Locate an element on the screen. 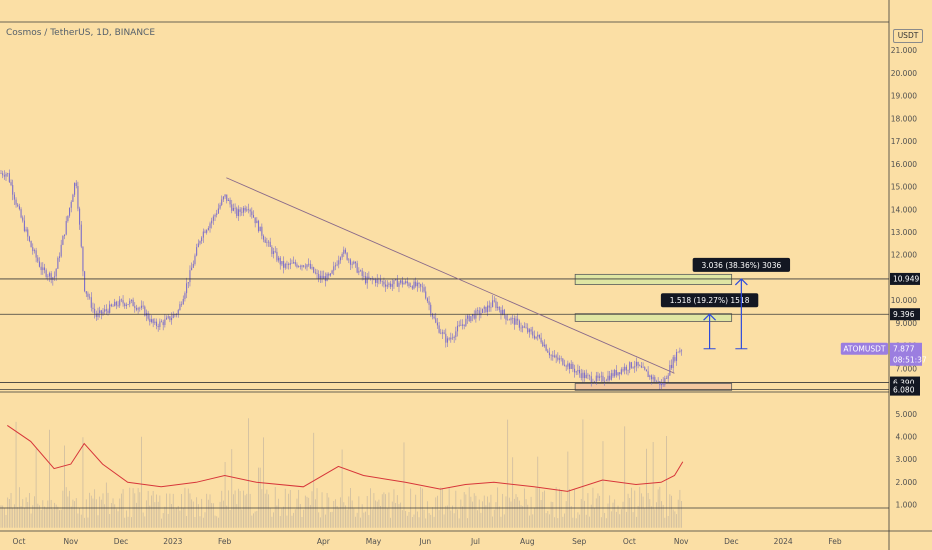  price-tick-label: 15.000 is located at coordinates (904, 187).